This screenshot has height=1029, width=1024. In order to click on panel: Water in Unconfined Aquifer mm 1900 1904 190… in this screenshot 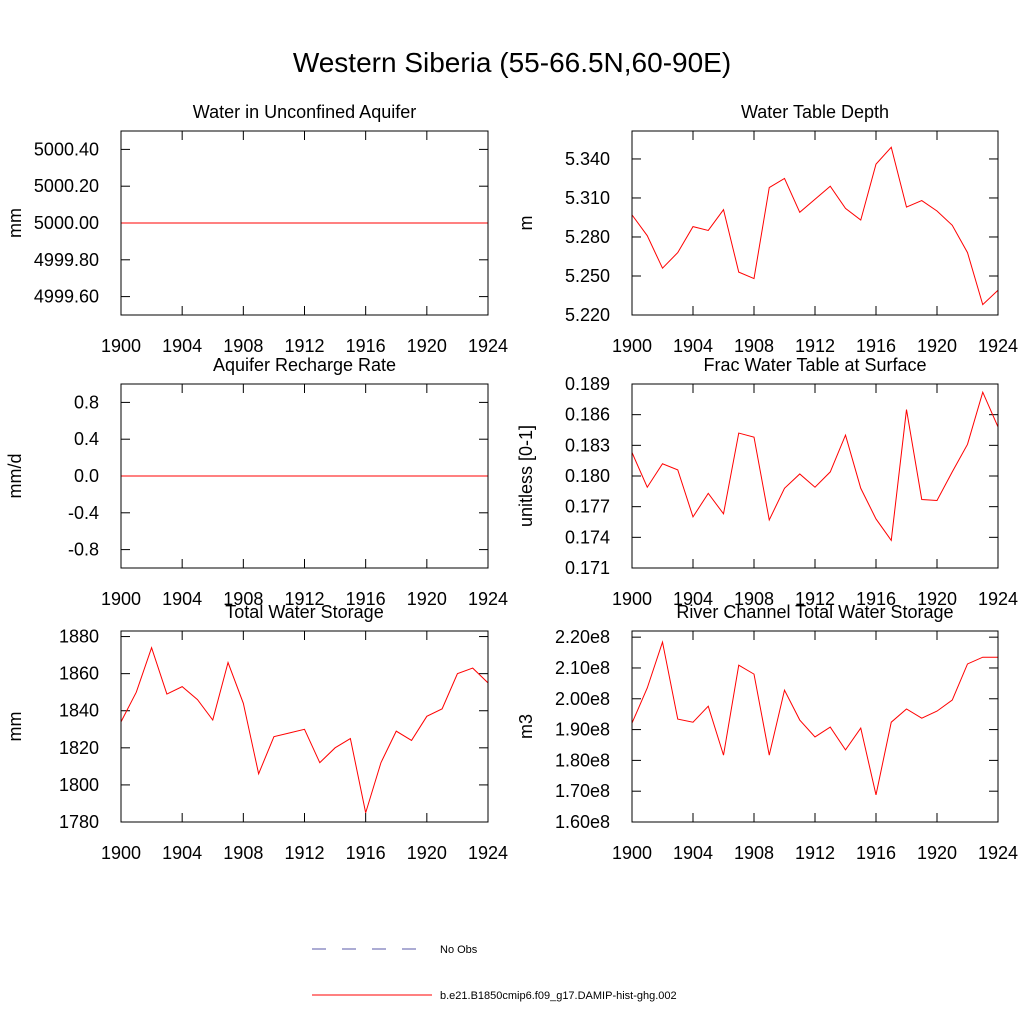, I will do `click(256, 229)`.